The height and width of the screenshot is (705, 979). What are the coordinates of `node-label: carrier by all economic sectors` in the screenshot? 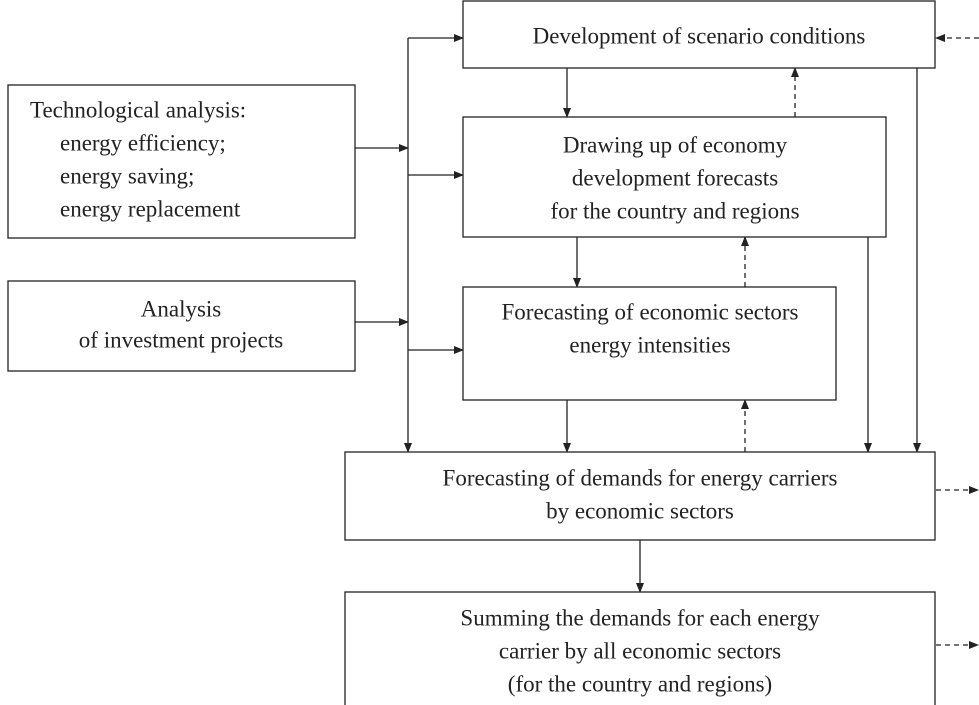 It's located at (640, 650).